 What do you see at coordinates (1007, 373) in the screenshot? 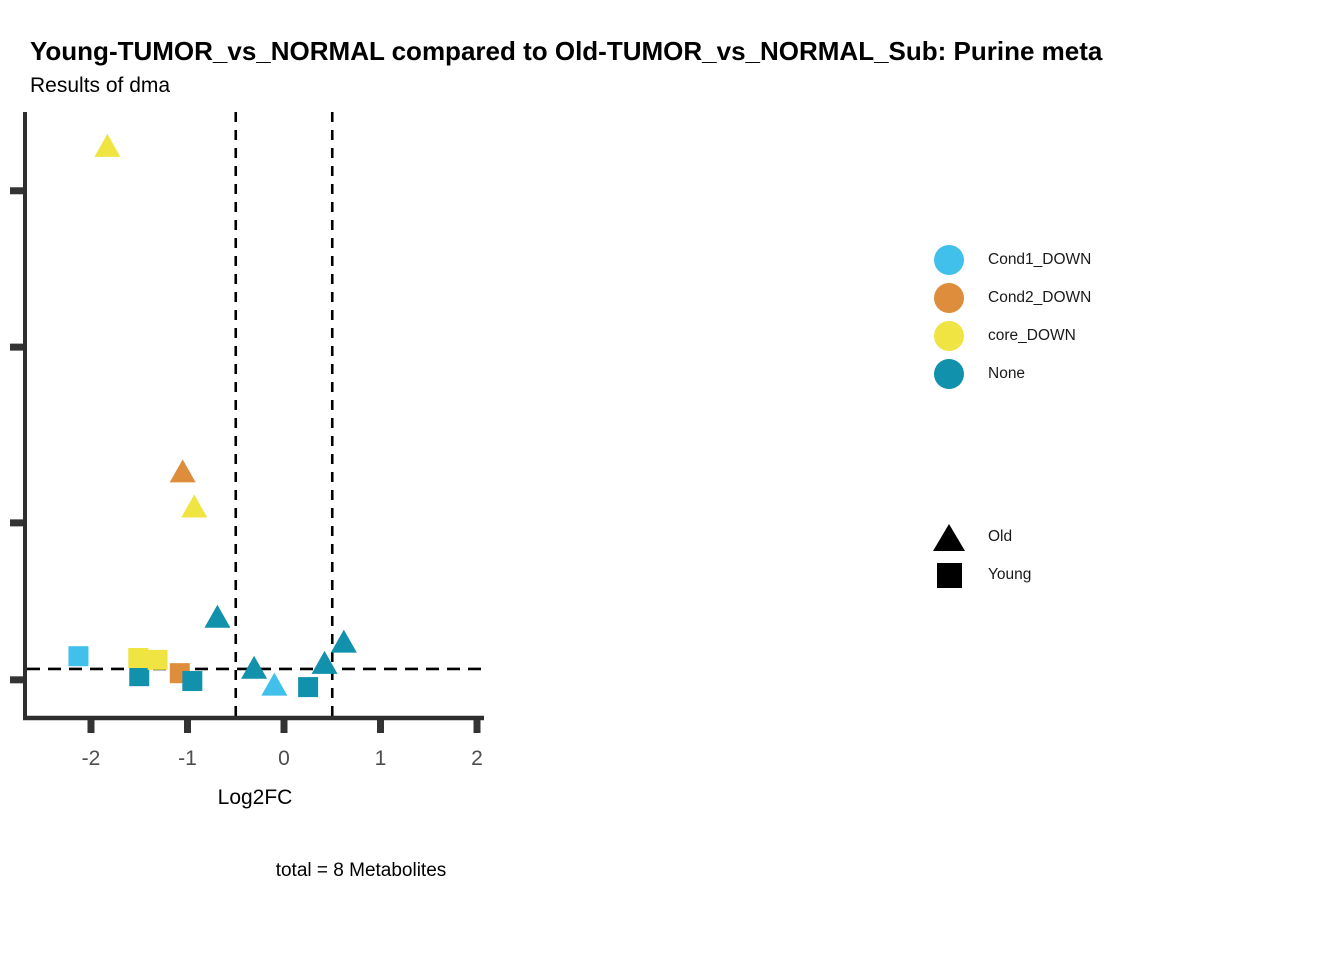
I see `legend-label: None` at bounding box center [1007, 373].